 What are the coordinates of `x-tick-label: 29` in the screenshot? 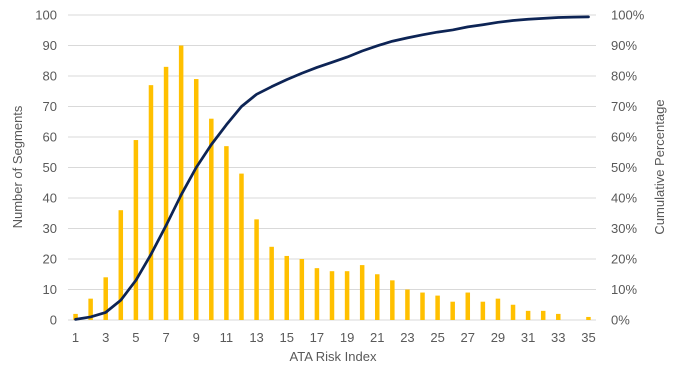 It's located at (498, 337).